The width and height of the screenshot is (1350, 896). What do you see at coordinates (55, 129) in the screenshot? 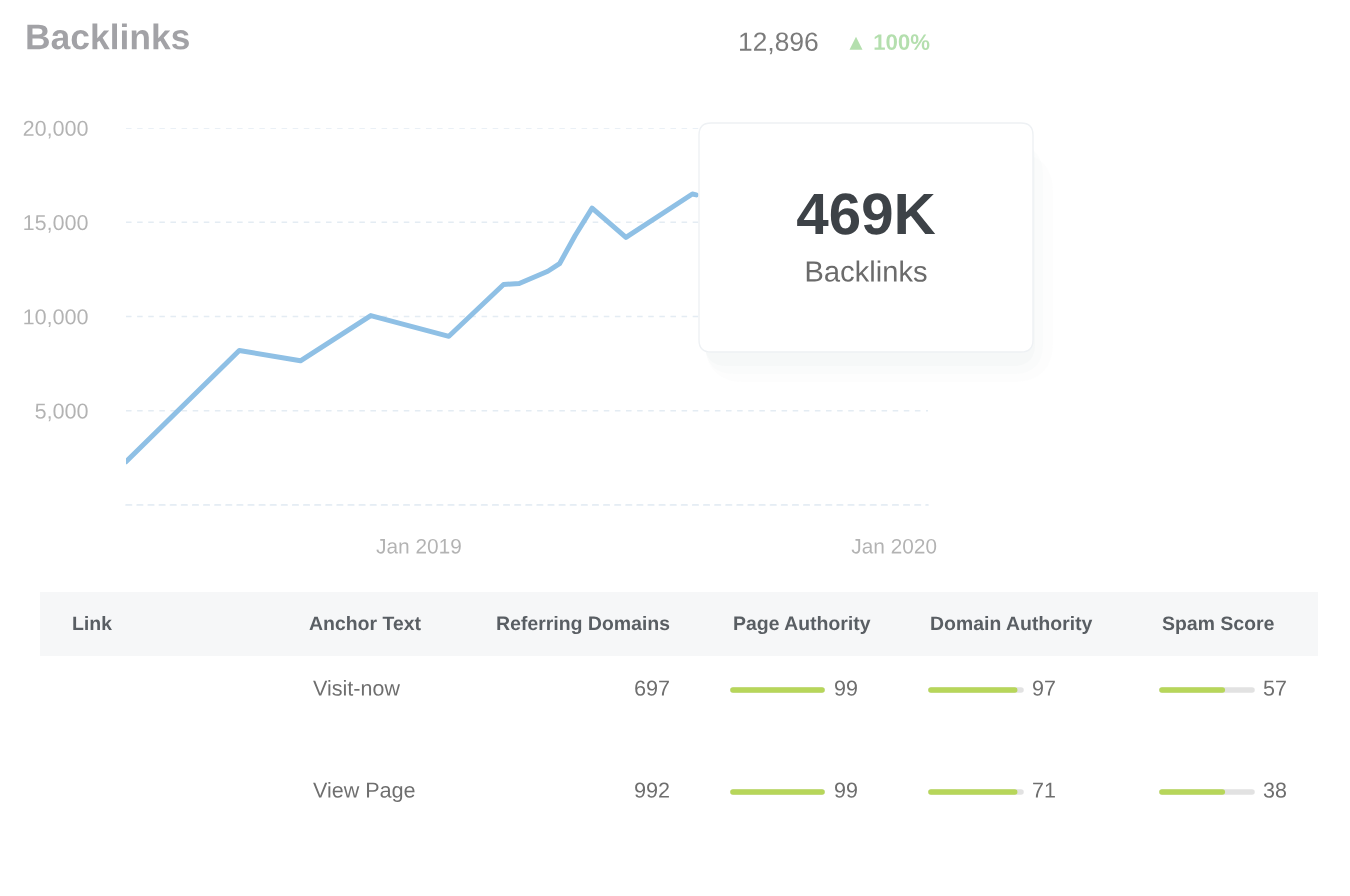
I see `y-tick-label: 20,000` at bounding box center [55, 129].